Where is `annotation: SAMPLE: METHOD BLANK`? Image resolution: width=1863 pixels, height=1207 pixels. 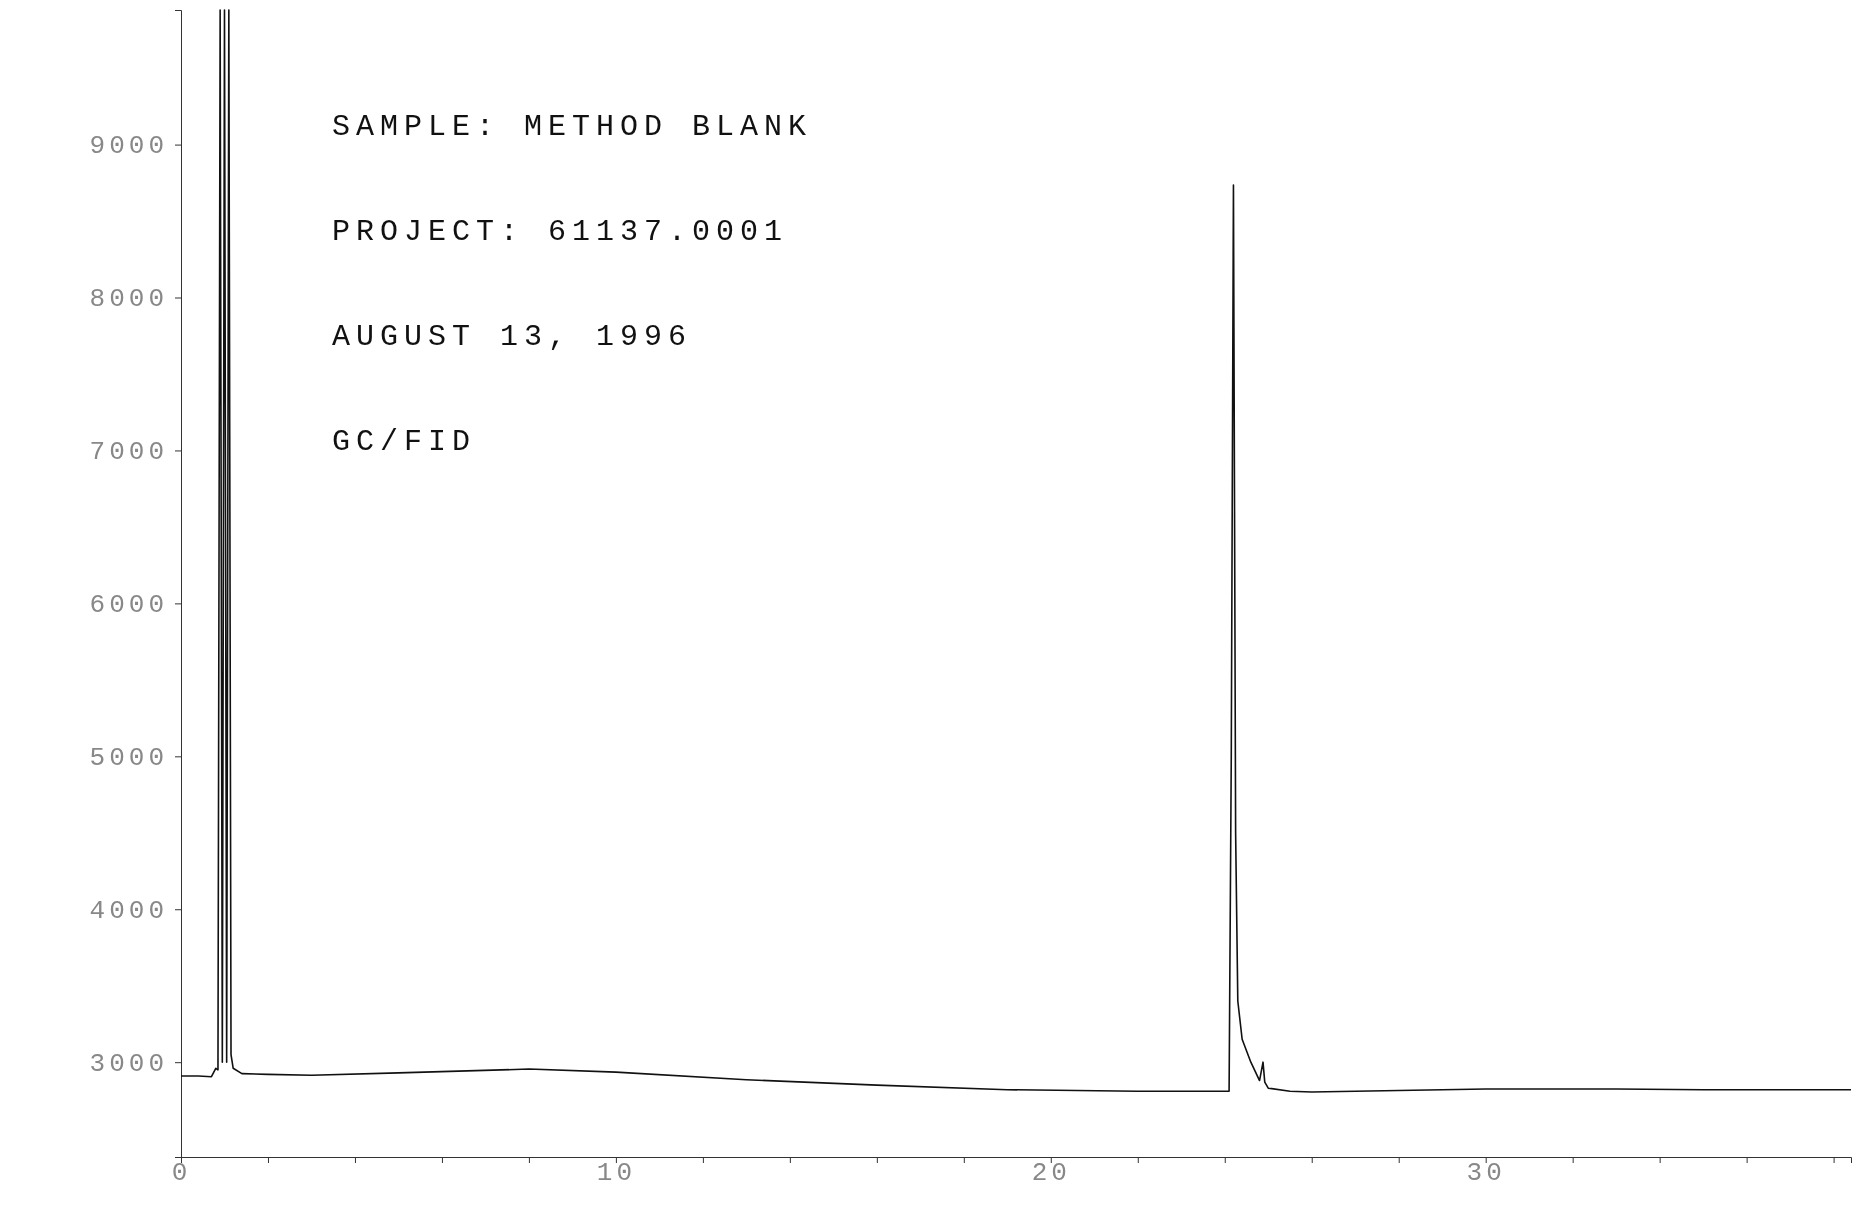
annotation: SAMPLE: METHOD BLANK is located at coordinates (572, 127).